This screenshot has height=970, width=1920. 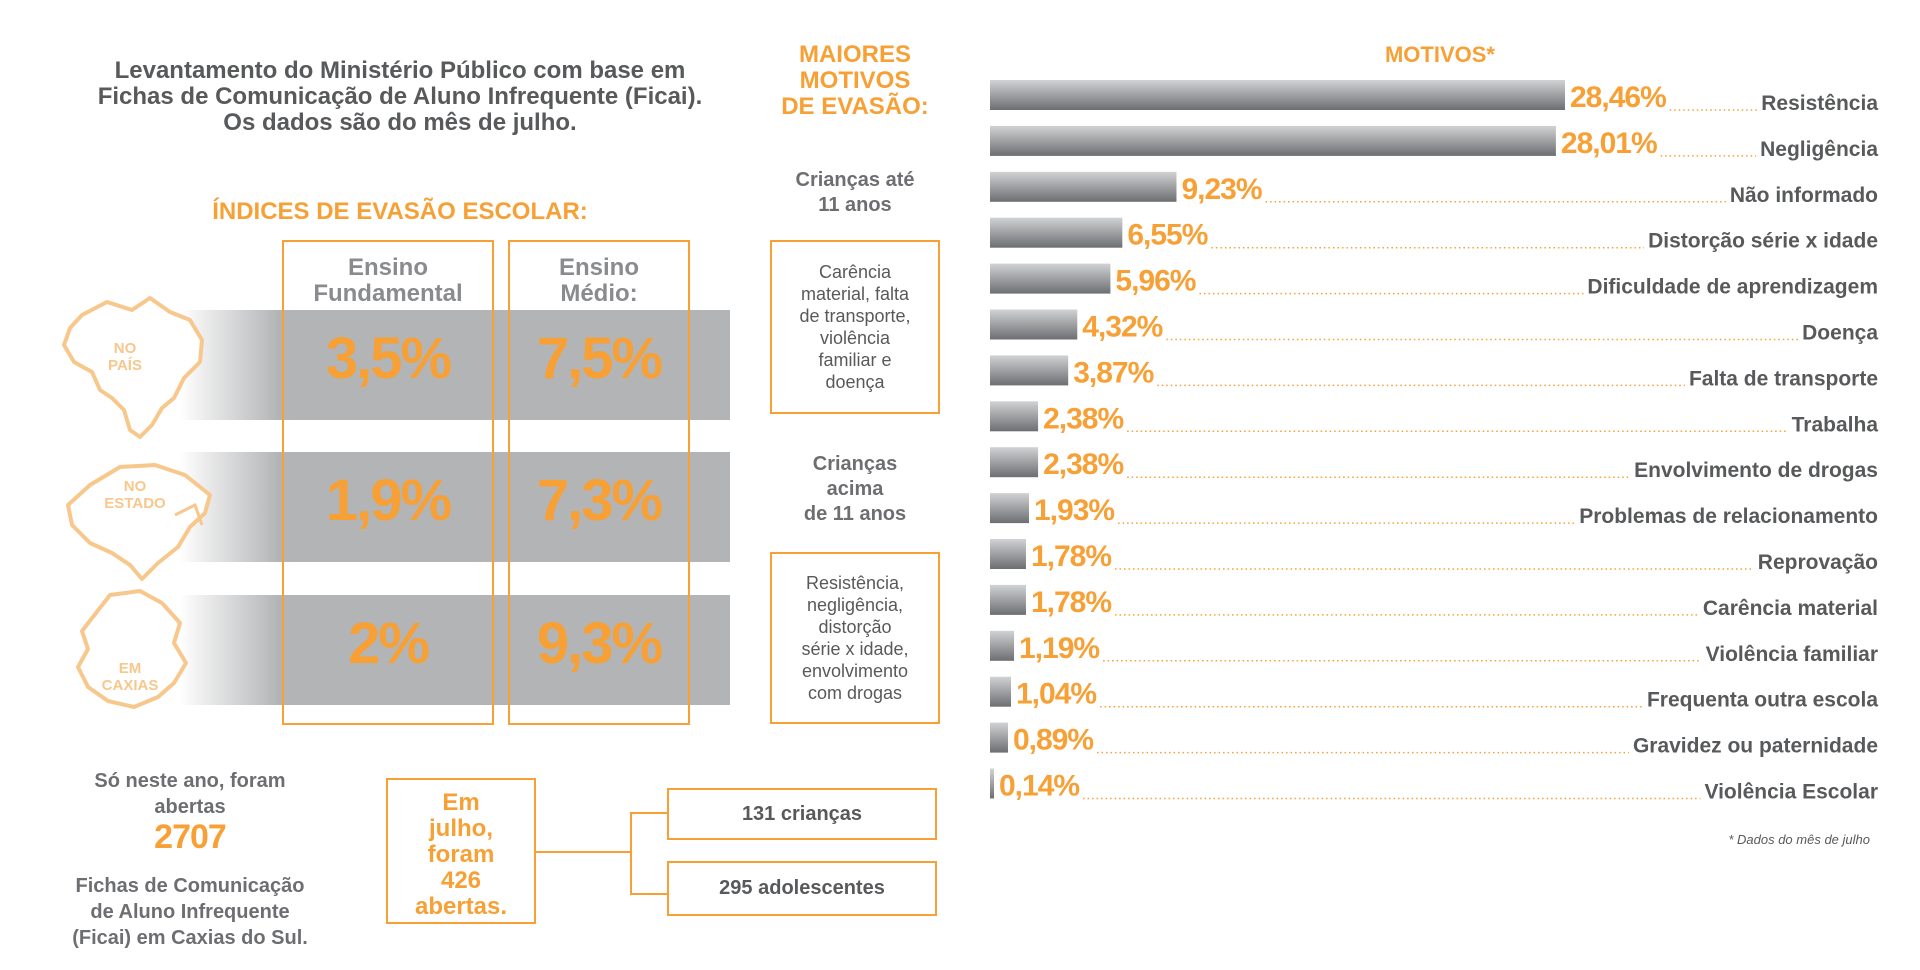 What do you see at coordinates (461, 802) in the screenshot?
I see `july-line: Em` at bounding box center [461, 802].